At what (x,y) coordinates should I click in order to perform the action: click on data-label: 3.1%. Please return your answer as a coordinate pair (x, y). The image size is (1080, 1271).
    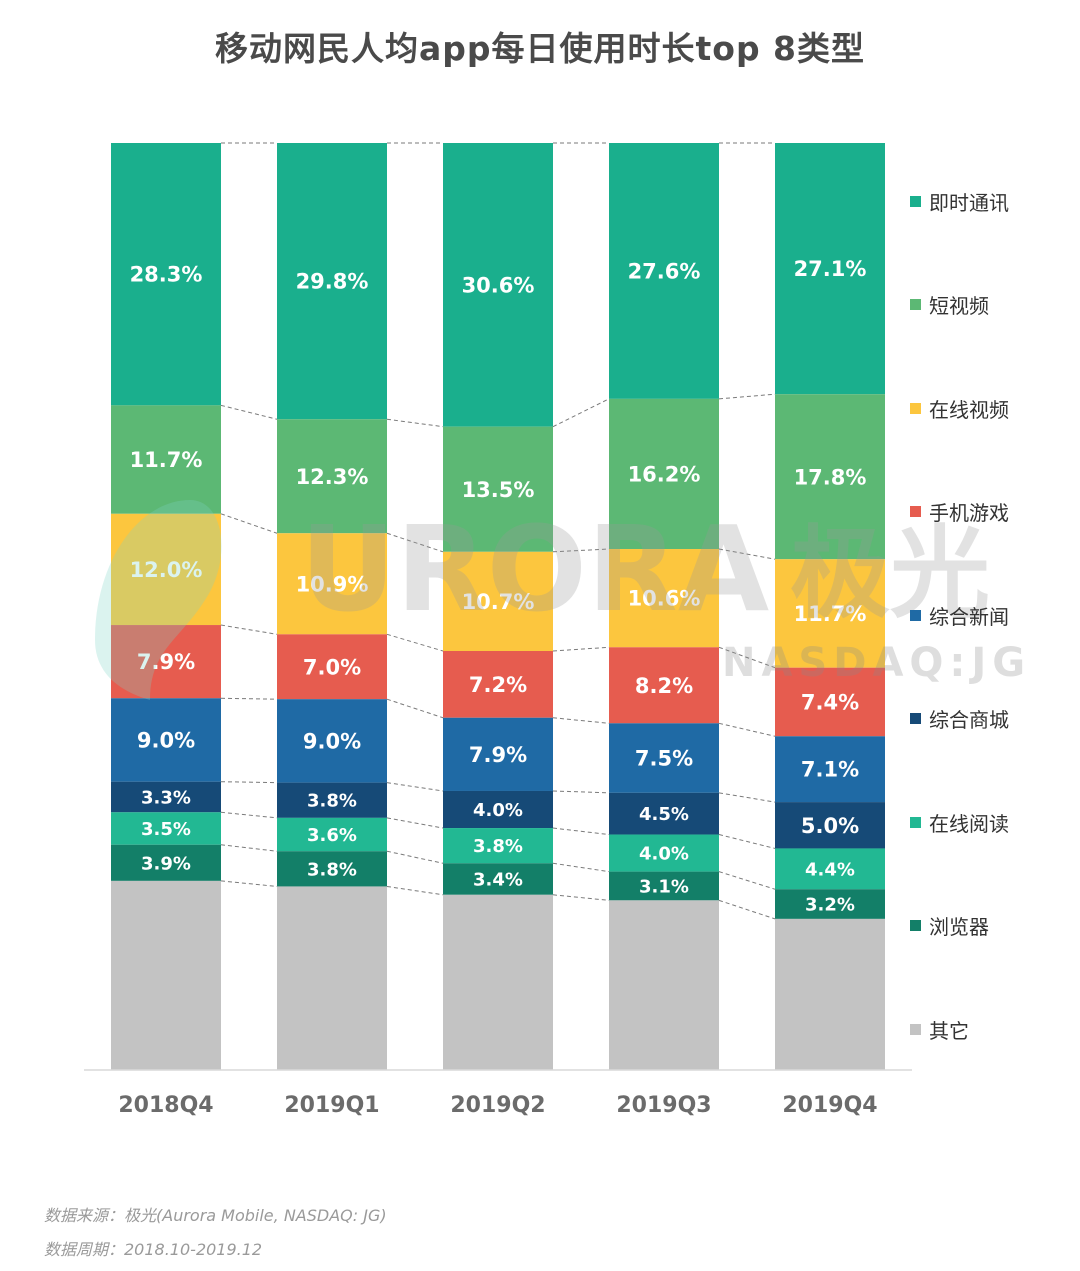
    Looking at the image, I should click on (664, 886).